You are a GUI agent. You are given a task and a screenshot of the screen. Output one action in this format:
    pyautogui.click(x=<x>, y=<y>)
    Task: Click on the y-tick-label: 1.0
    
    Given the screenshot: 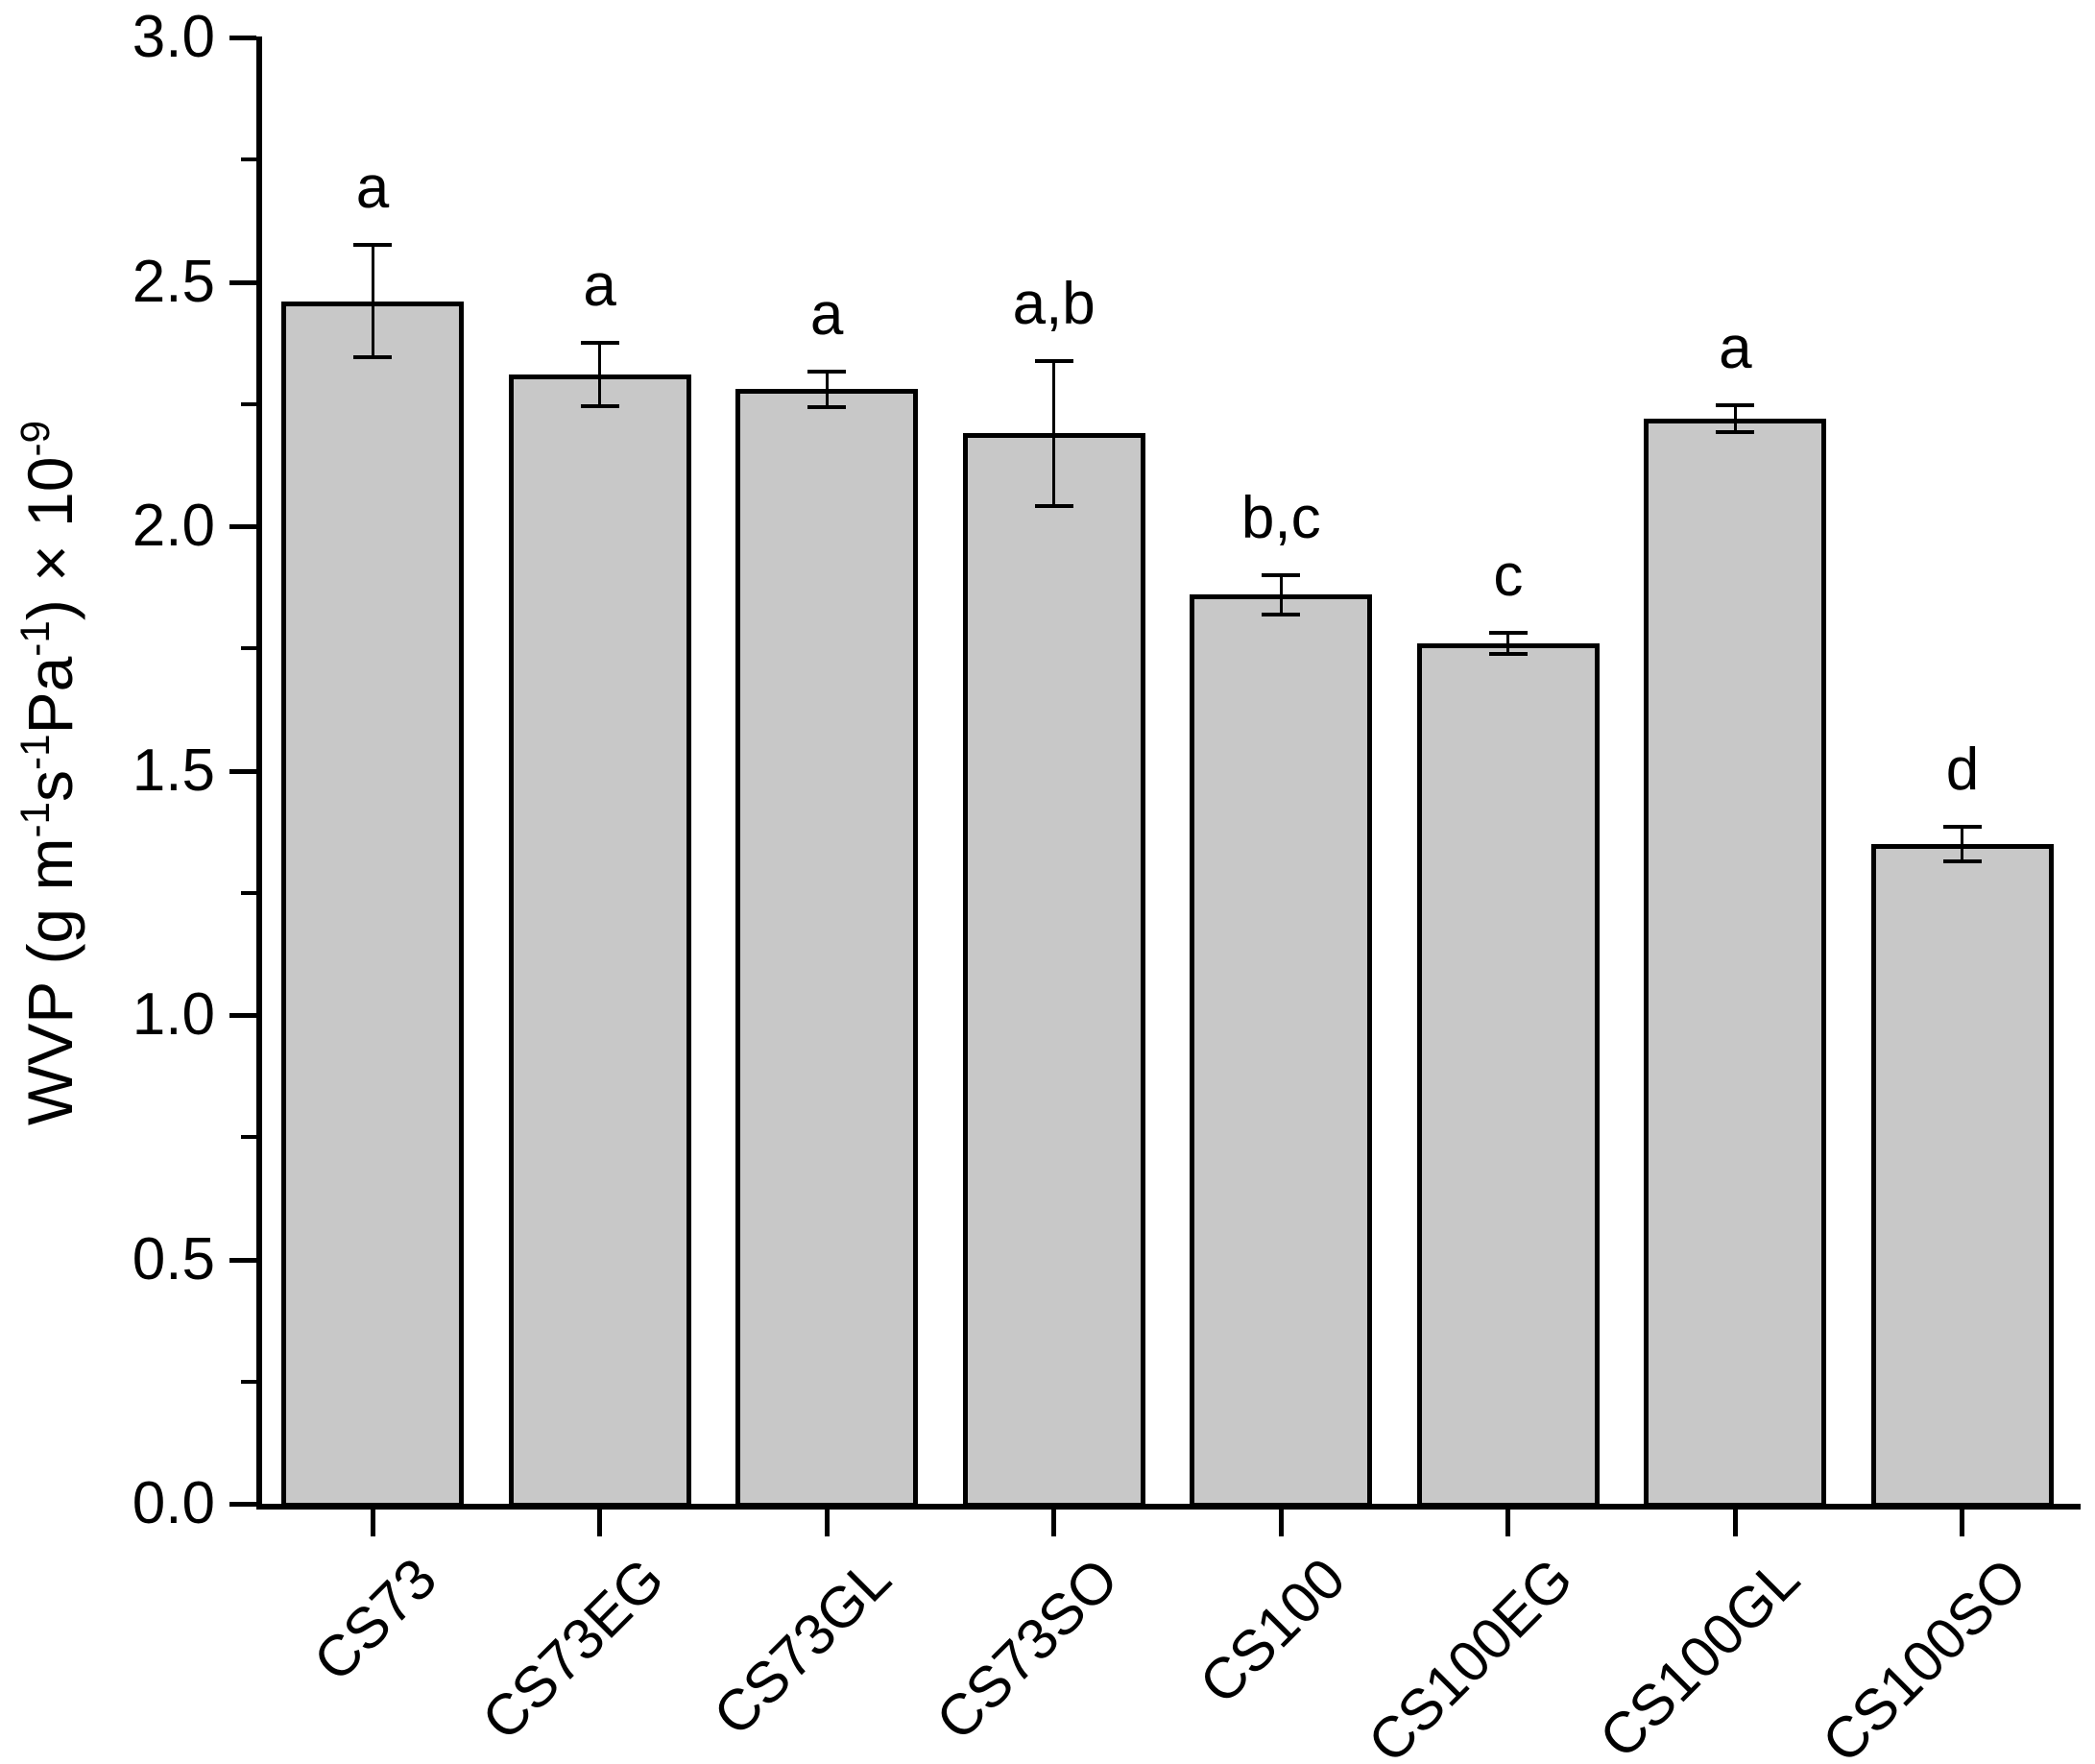 What is the action you would take?
    pyautogui.click(x=173, y=1014)
    